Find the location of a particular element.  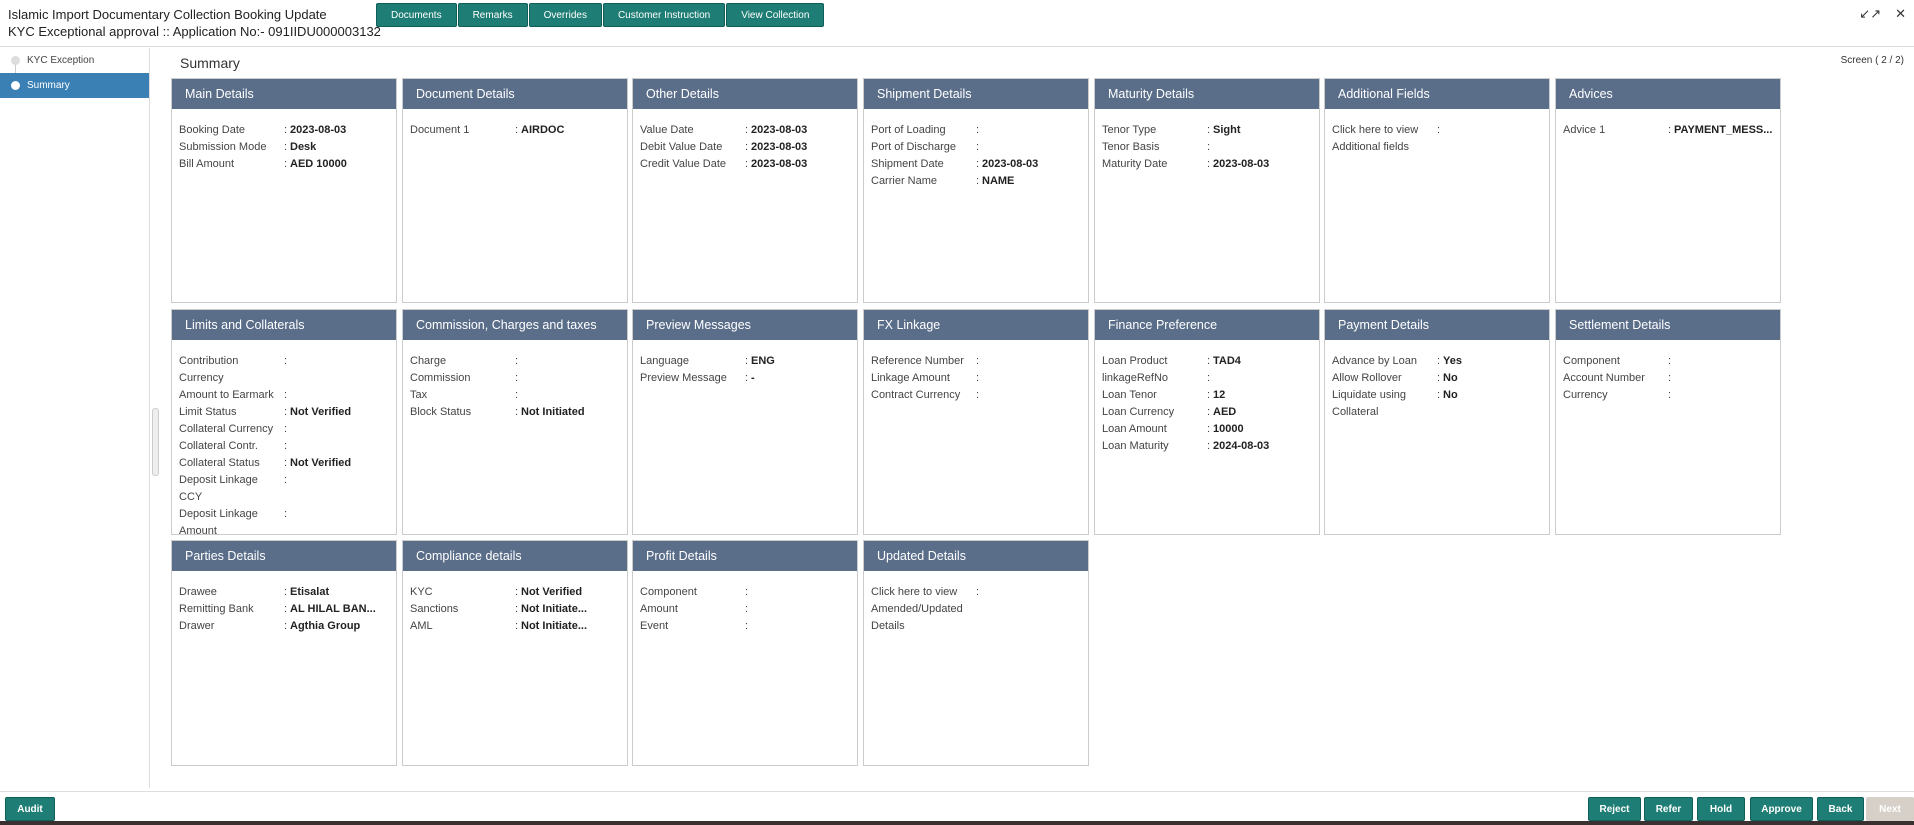

card-title: Settlement Details is located at coordinates (1668, 325).